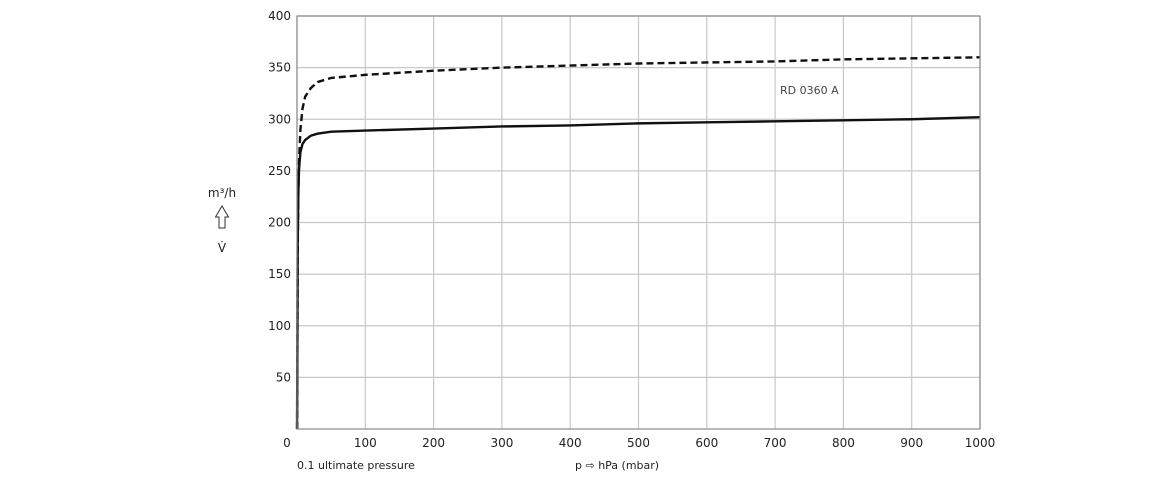  What do you see at coordinates (911, 443) in the screenshot?
I see `x-tick-label: 900` at bounding box center [911, 443].